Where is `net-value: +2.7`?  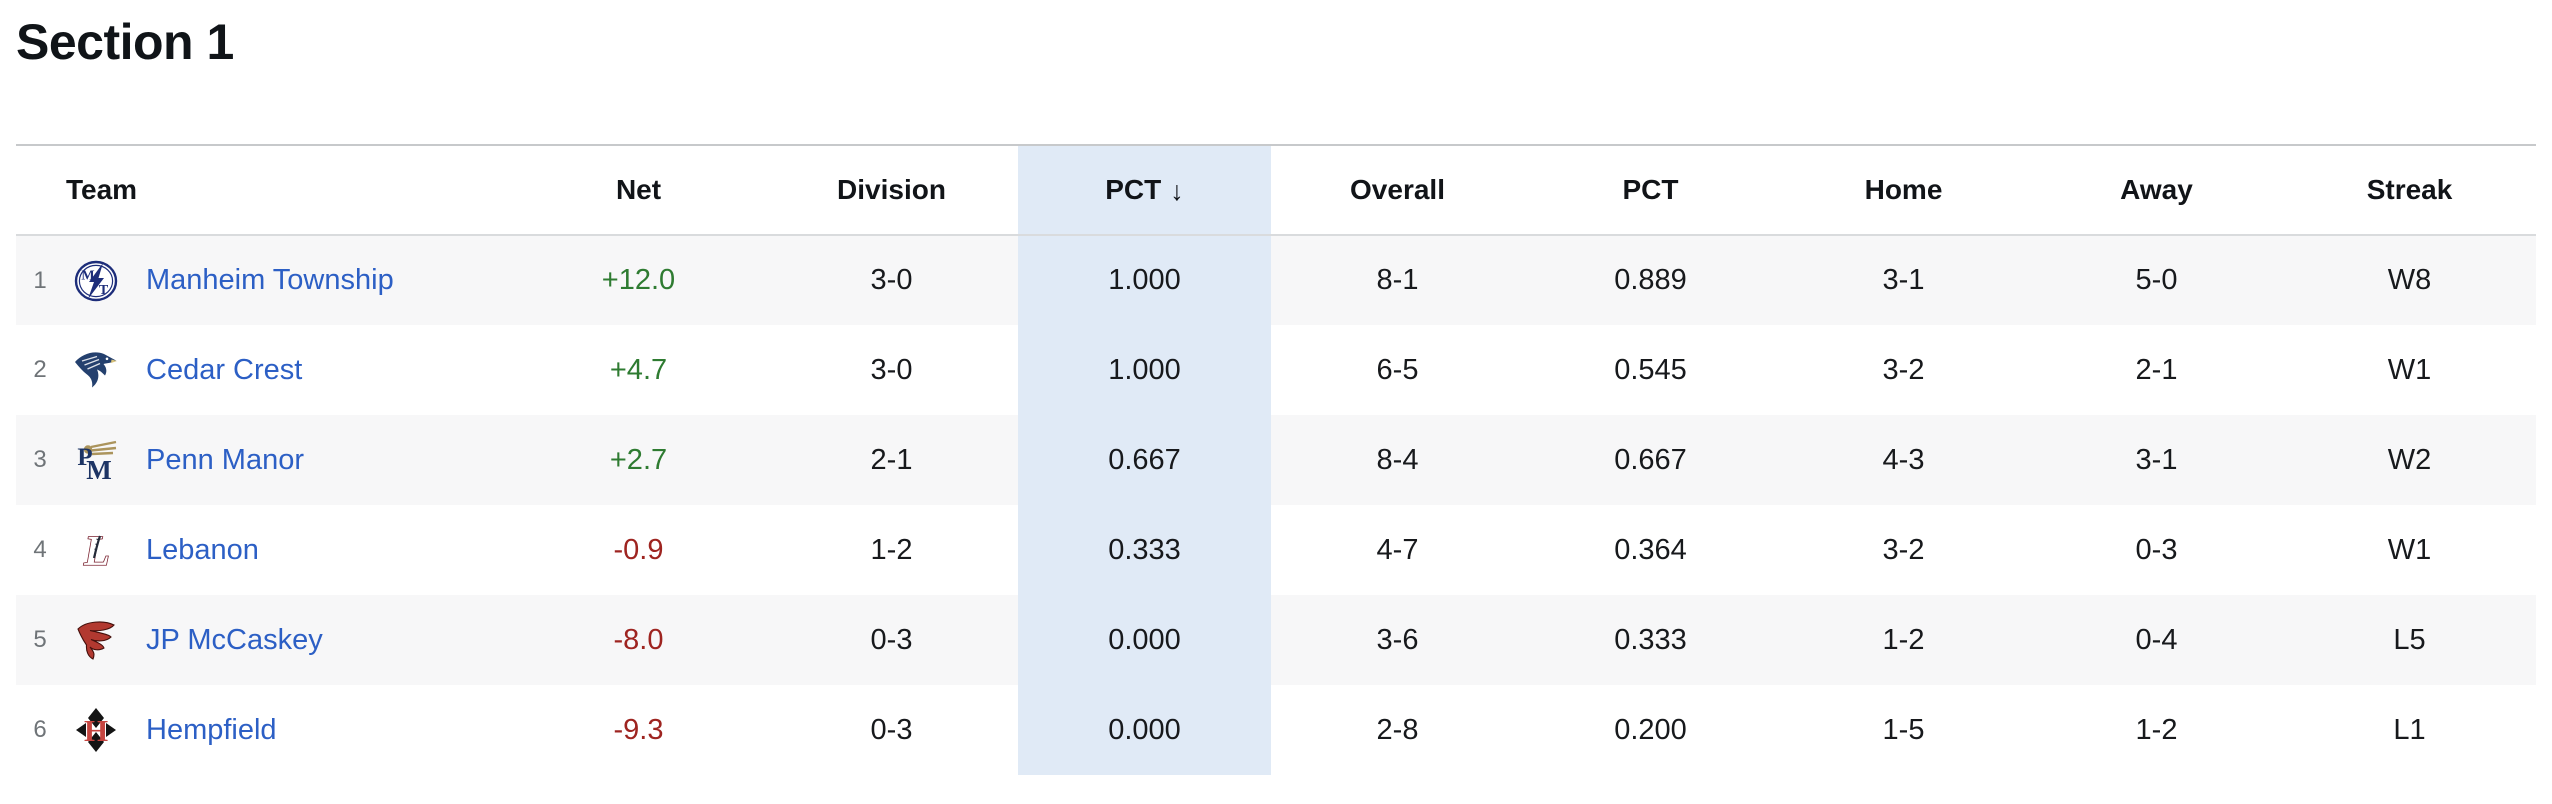
net-value: +2.7 is located at coordinates (638, 459).